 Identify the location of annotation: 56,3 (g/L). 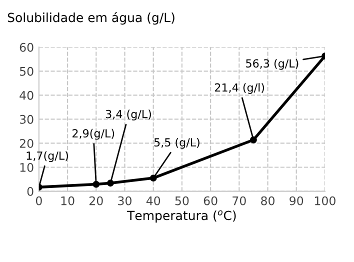
(272, 64).